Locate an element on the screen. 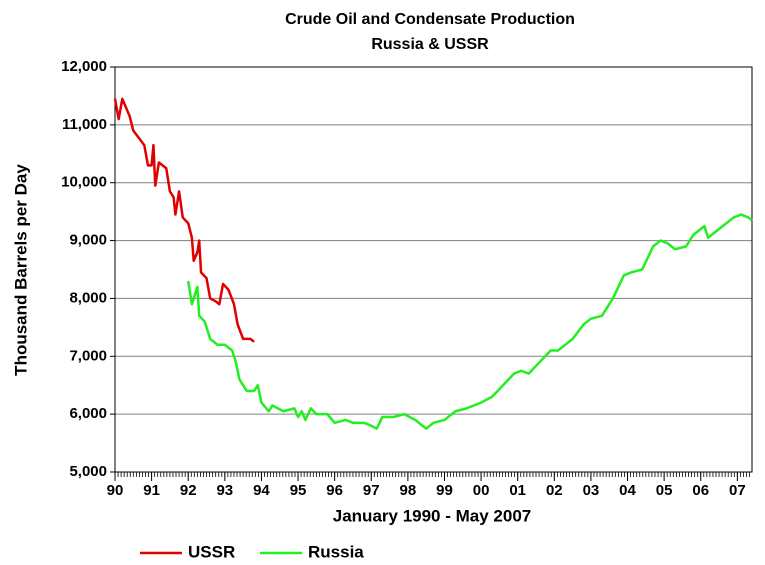  x-tick-label: 90 is located at coordinates (115, 490).